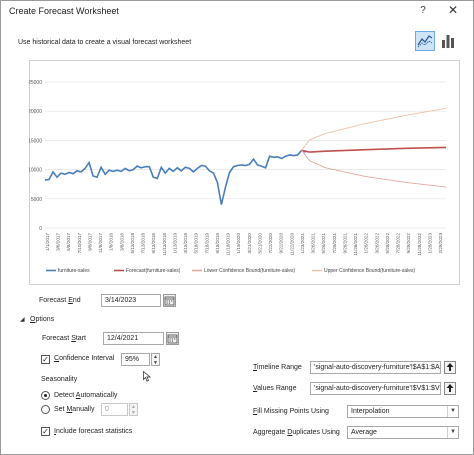 This screenshot has width=474, height=455. What do you see at coordinates (114, 409) in the screenshot?
I see `set-manually-input: 0` at bounding box center [114, 409].